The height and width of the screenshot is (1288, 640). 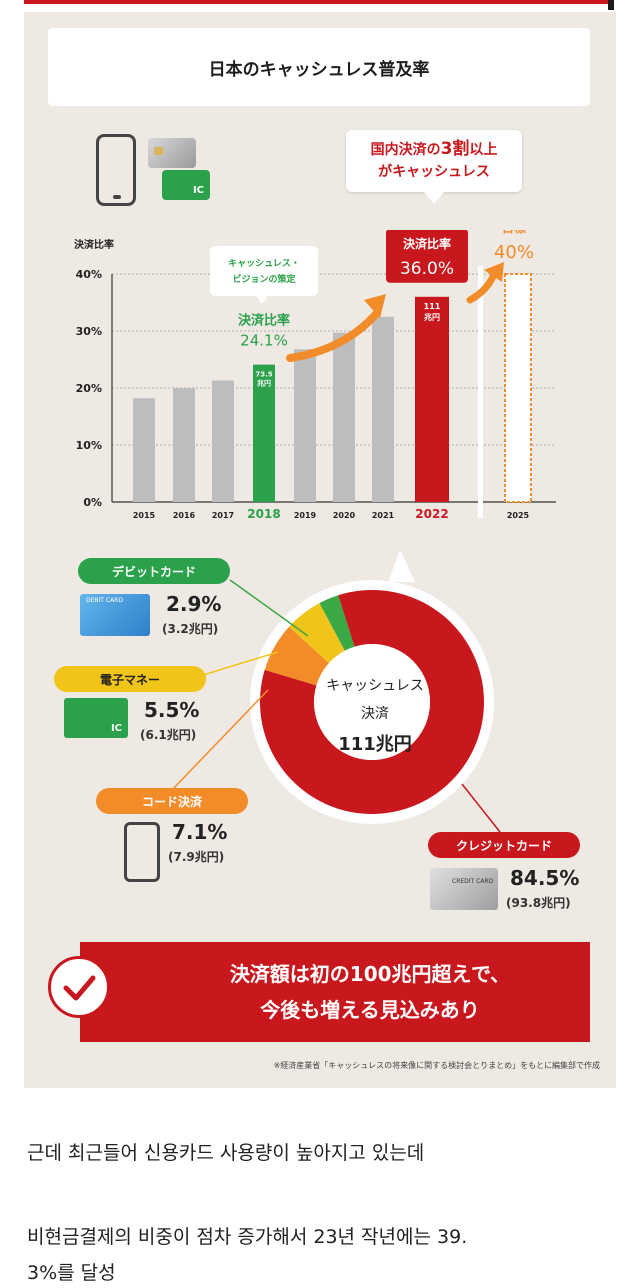 I want to click on vision-callout-box, so click(x=264, y=271).